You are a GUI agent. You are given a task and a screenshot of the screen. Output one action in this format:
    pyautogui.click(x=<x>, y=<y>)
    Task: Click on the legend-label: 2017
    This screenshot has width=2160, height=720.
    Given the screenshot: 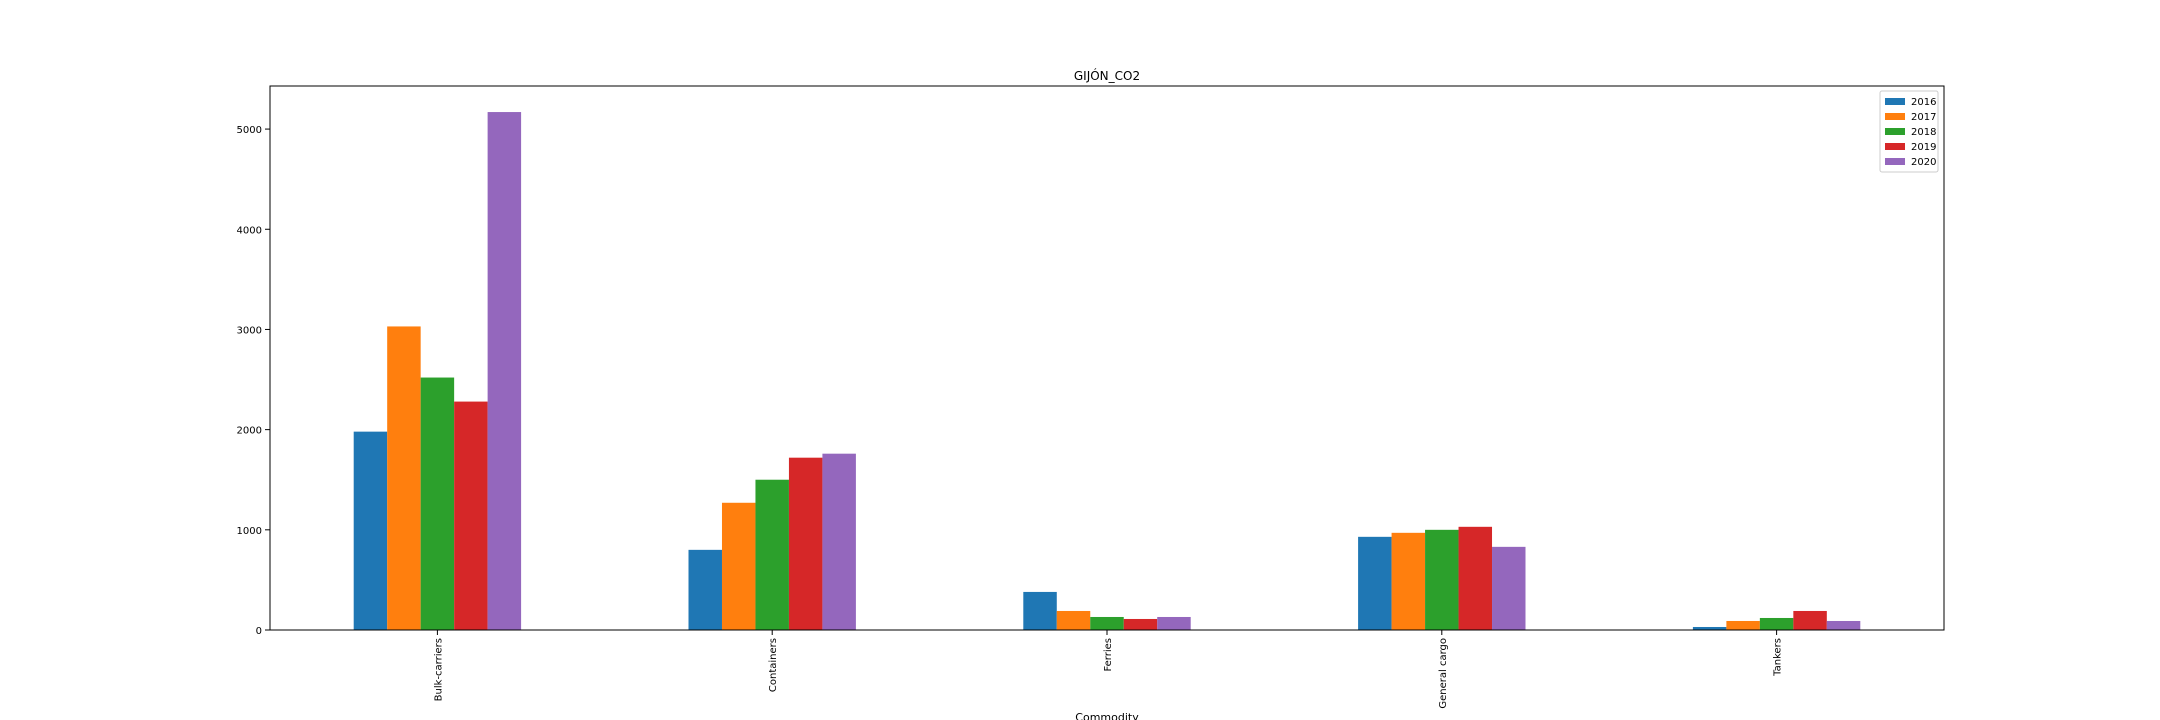 What is the action you would take?
    pyautogui.click(x=1923, y=117)
    